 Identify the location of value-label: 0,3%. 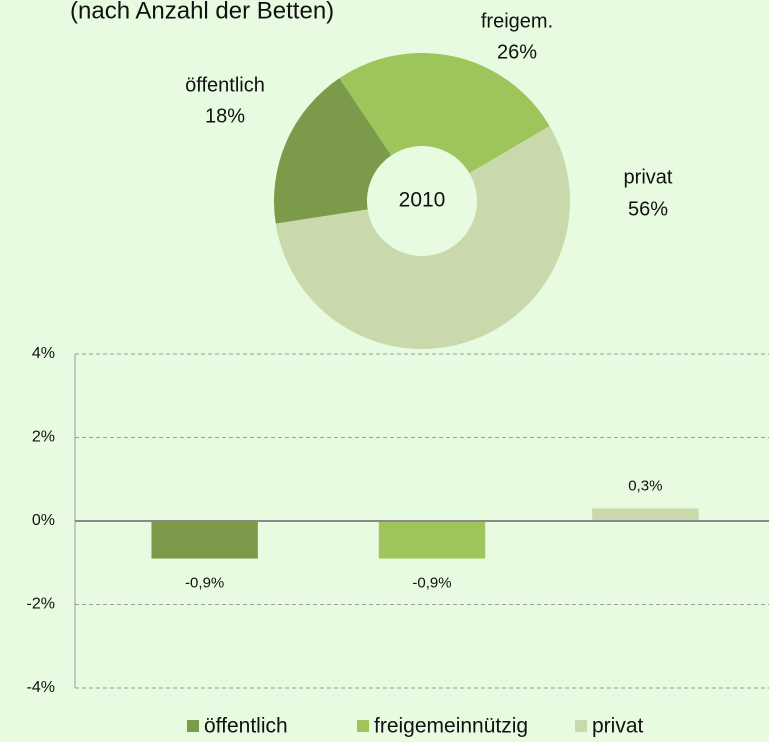
(645, 485).